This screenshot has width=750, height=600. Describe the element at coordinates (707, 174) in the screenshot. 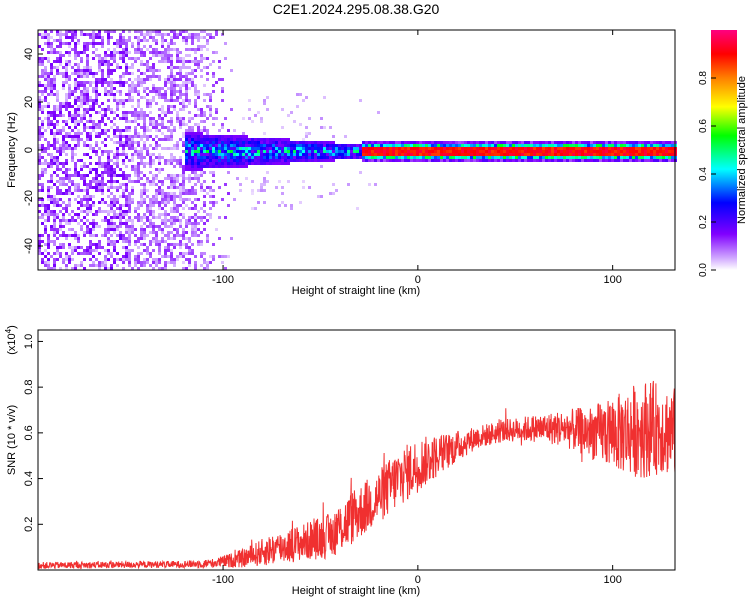

I see `colorbar-ticks: 0.00.20.40.60.8` at that location.